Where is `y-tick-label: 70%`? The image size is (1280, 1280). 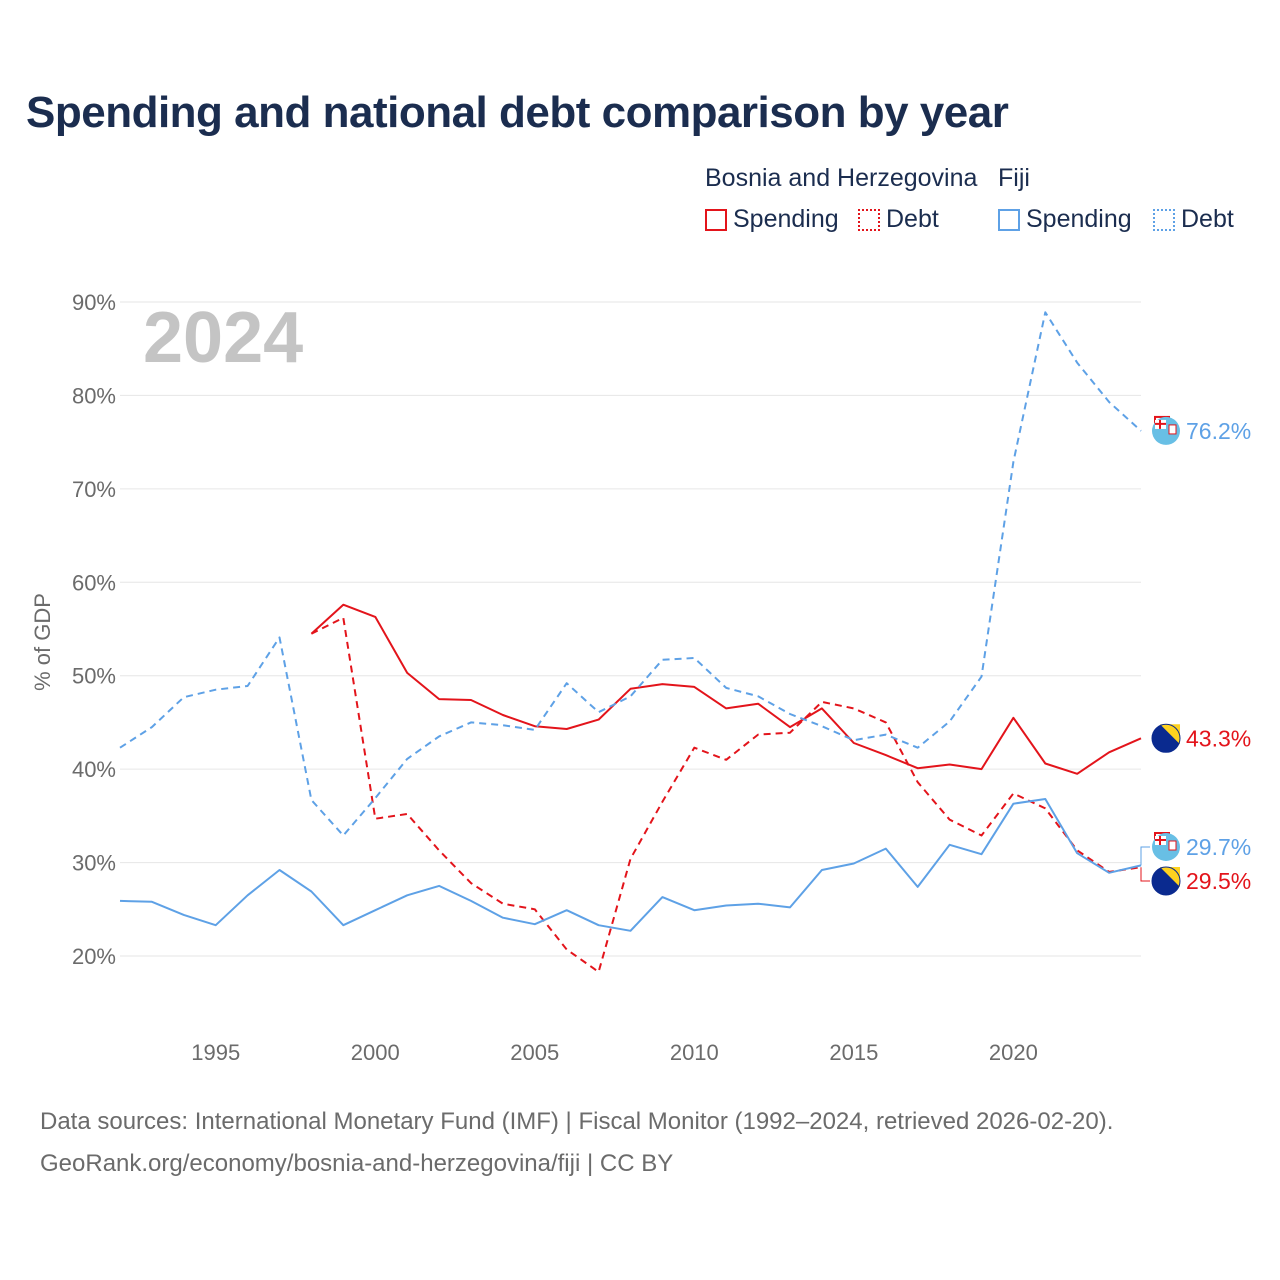 y-tick-label: 70% is located at coordinates (94, 489).